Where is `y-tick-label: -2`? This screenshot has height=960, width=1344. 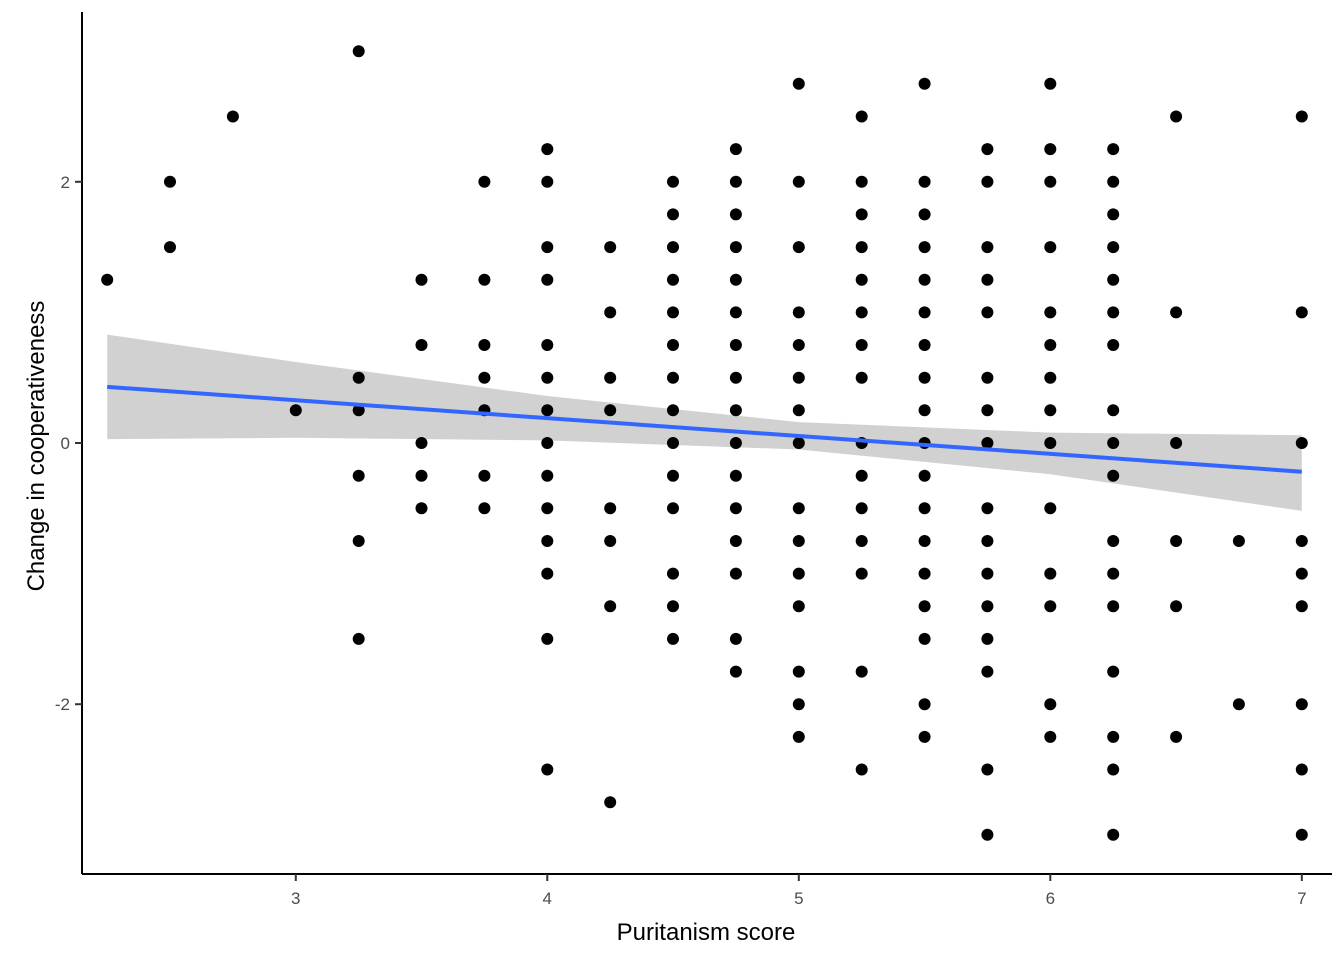
y-tick-label: -2 is located at coordinates (62, 704).